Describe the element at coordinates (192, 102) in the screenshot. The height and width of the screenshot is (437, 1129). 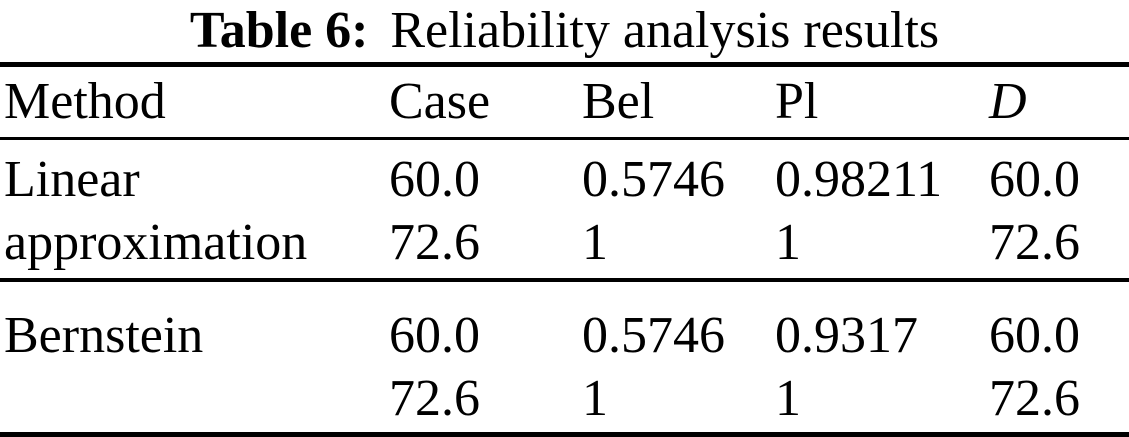
I see `column-header-method: Method` at that location.